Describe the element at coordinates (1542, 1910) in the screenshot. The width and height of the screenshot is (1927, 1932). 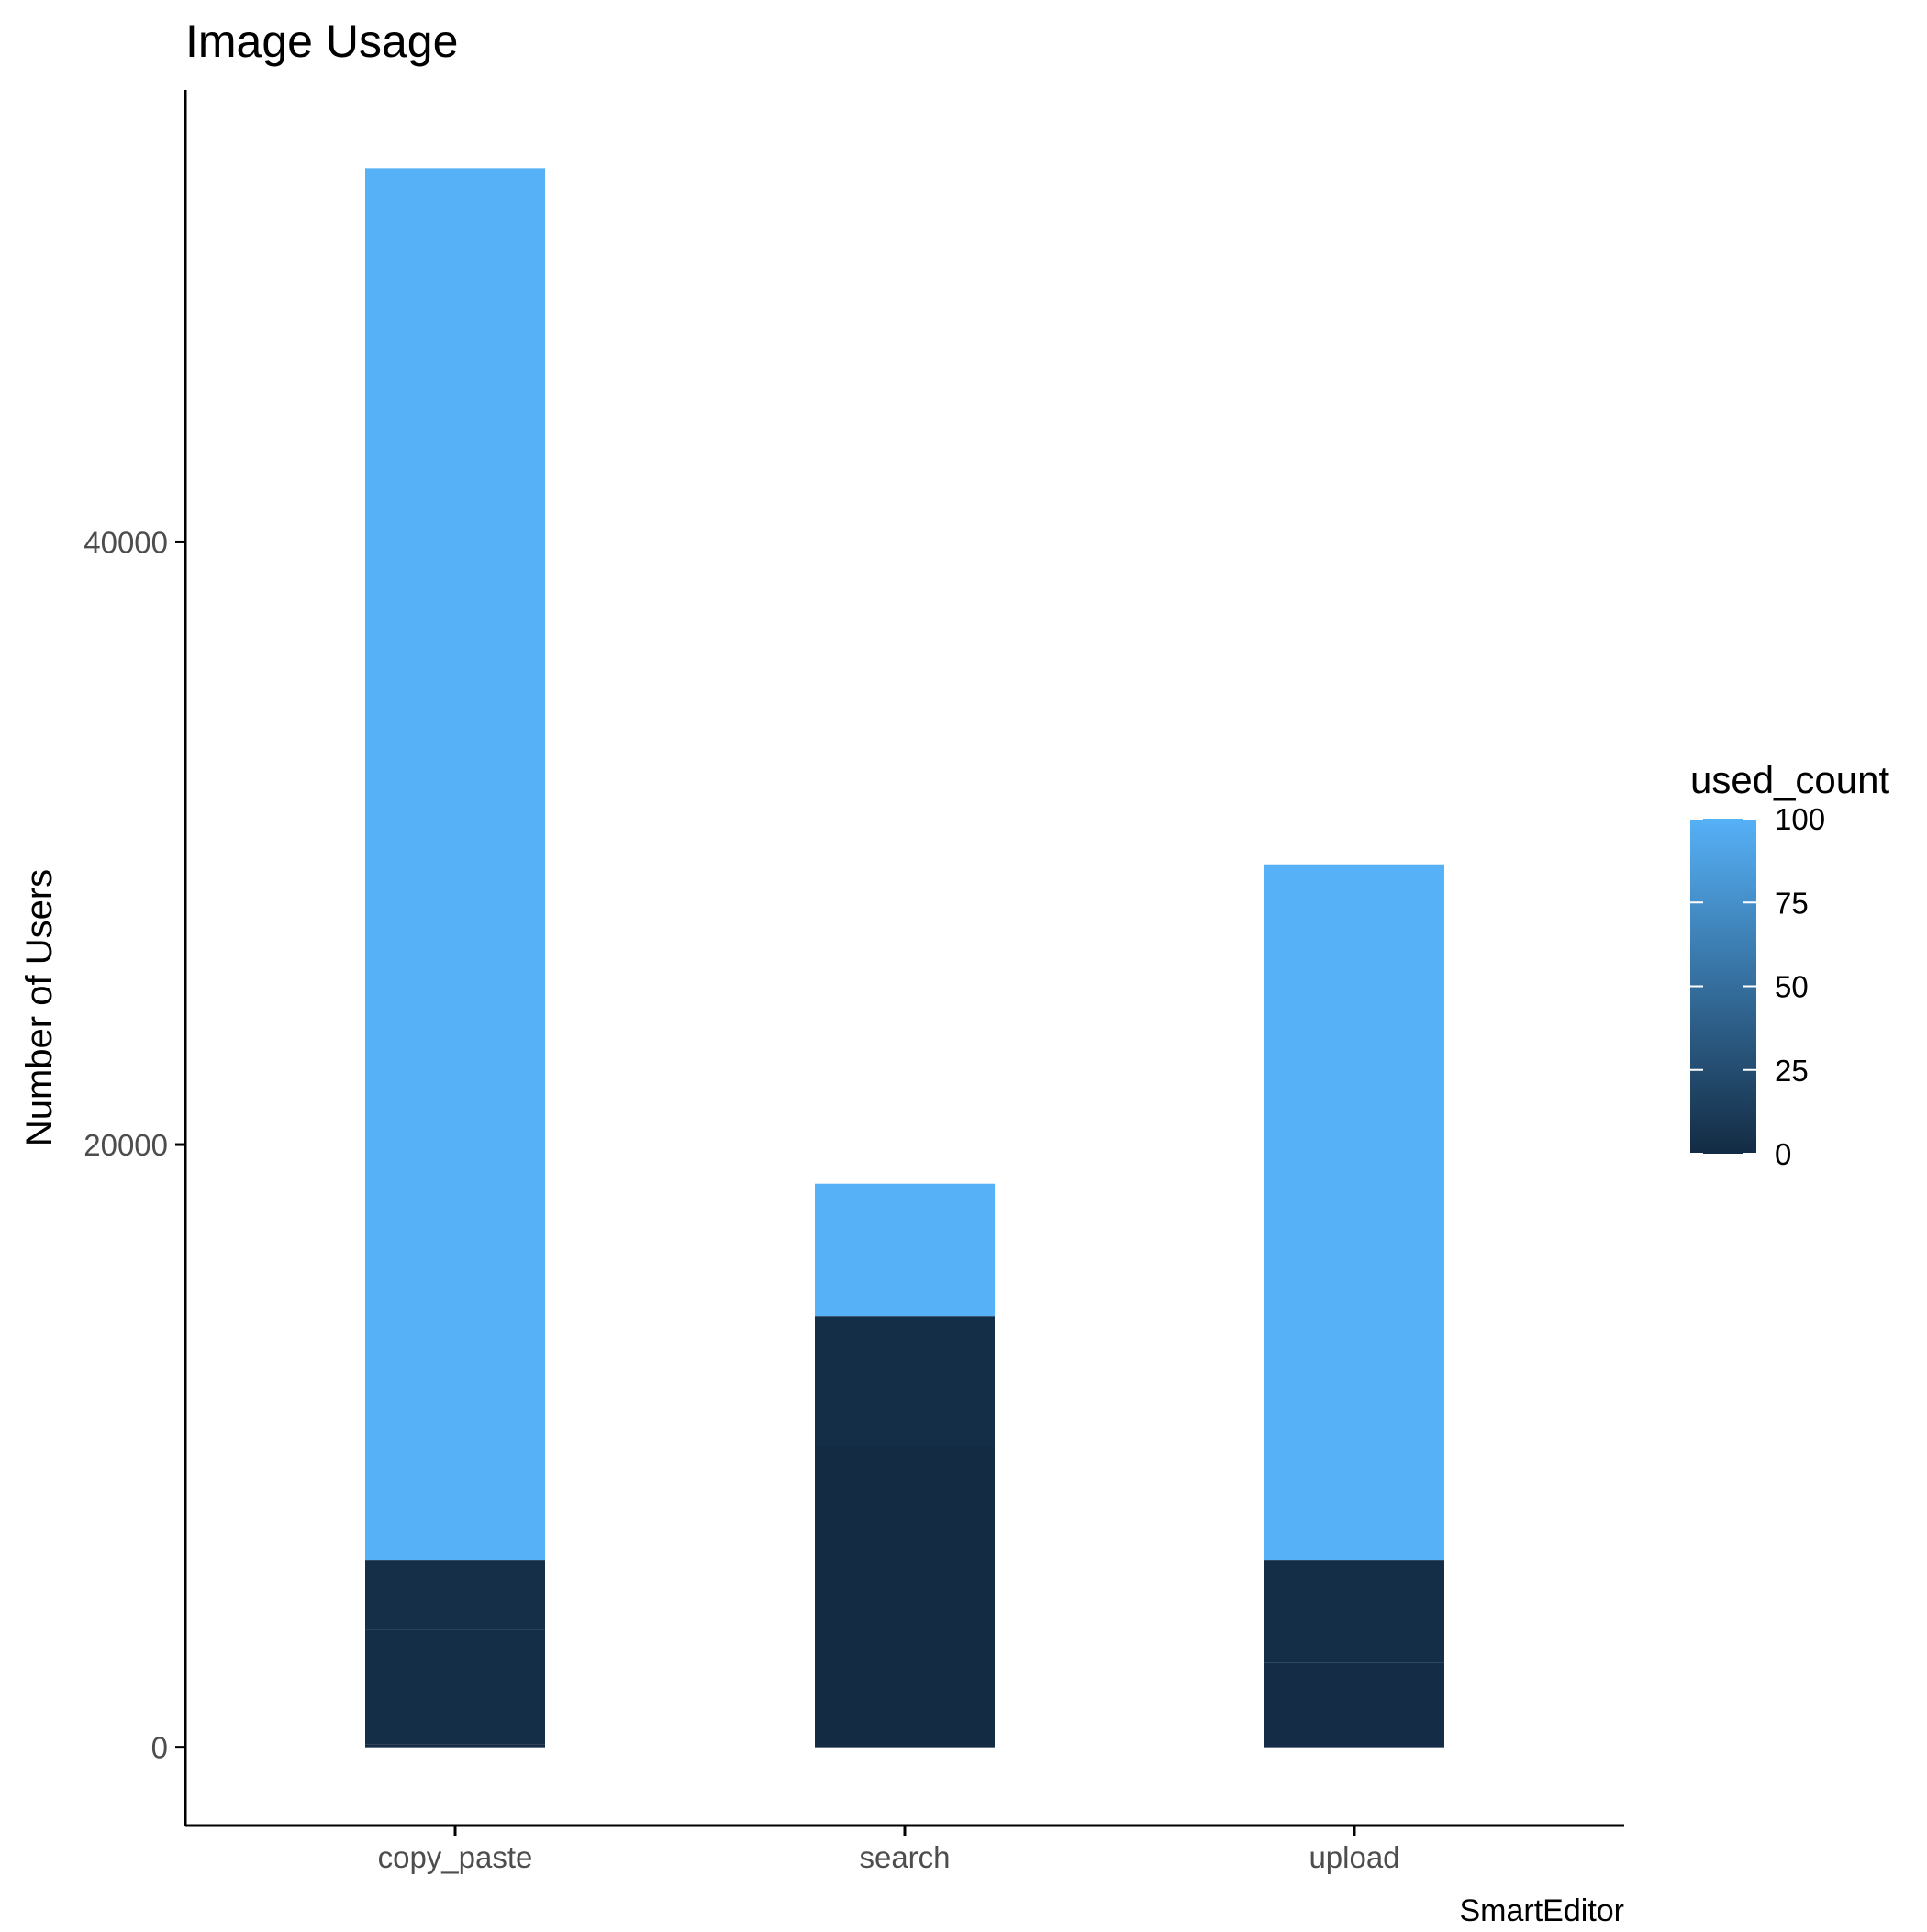
I see `x-axis-title: SmartEditor` at that location.